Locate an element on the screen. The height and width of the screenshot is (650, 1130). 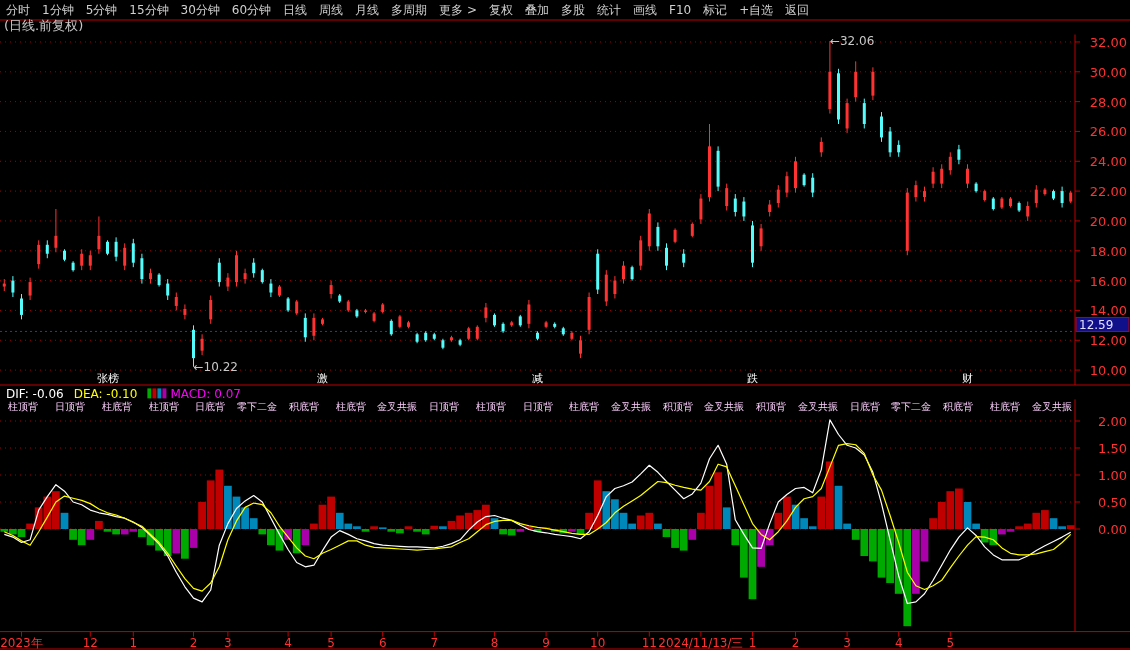
y-tick-label: 20.00 is located at coordinates (1108, 221).